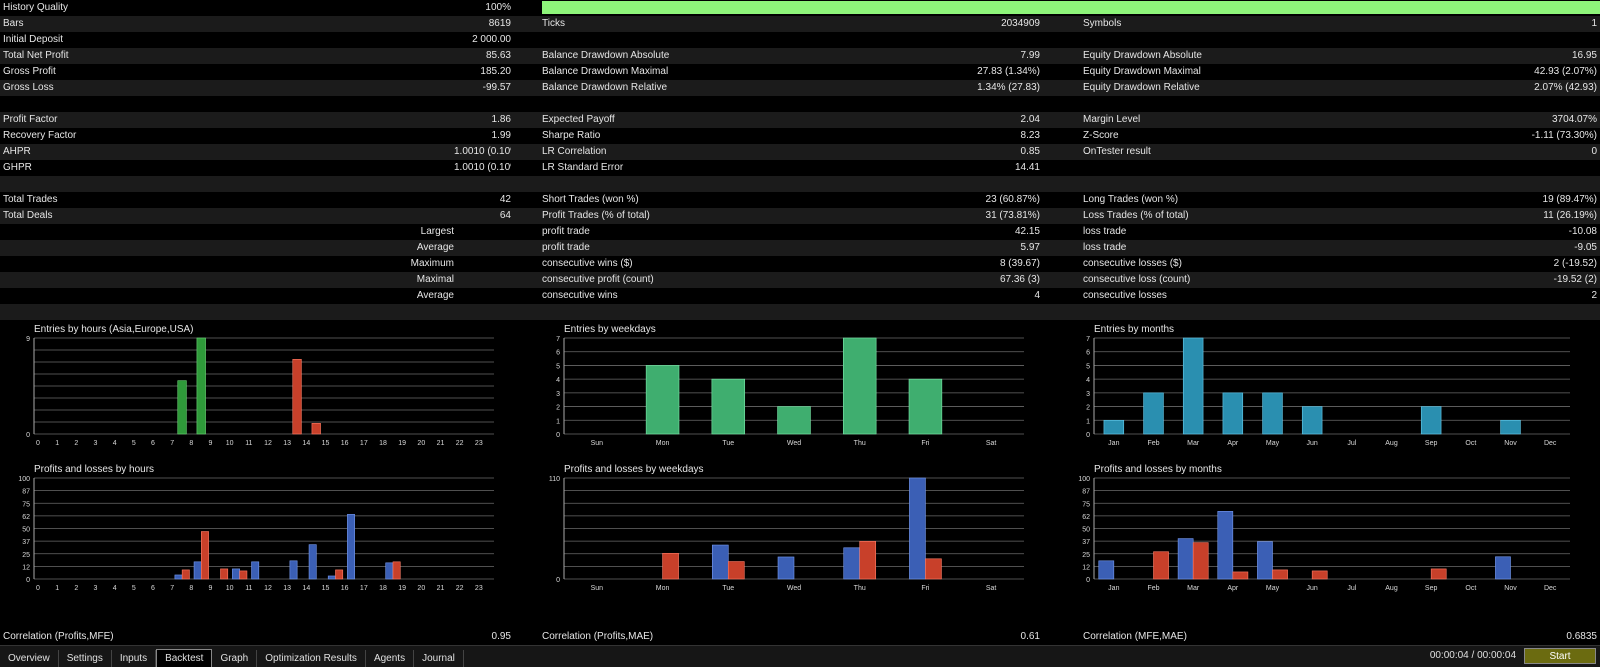 The height and width of the screenshot is (667, 1600). Describe the element at coordinates (663, 443) in the screenshot. I see `x-tick-label: Mon` at that location.